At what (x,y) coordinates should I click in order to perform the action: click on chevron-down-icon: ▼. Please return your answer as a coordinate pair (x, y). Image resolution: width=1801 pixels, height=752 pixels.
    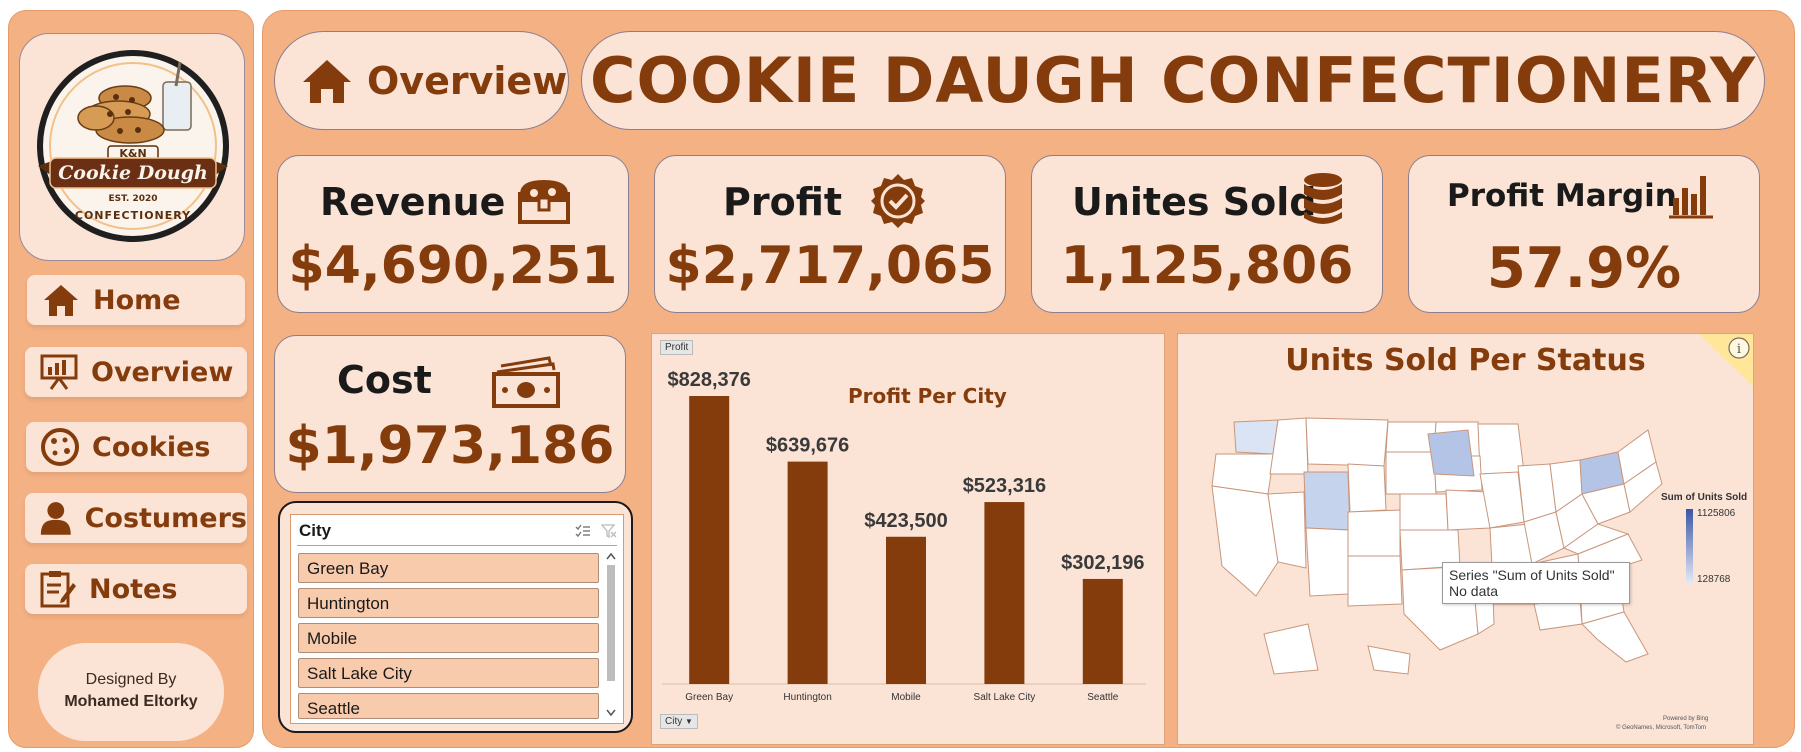
    Looking at the image, I should click on (689, 721).